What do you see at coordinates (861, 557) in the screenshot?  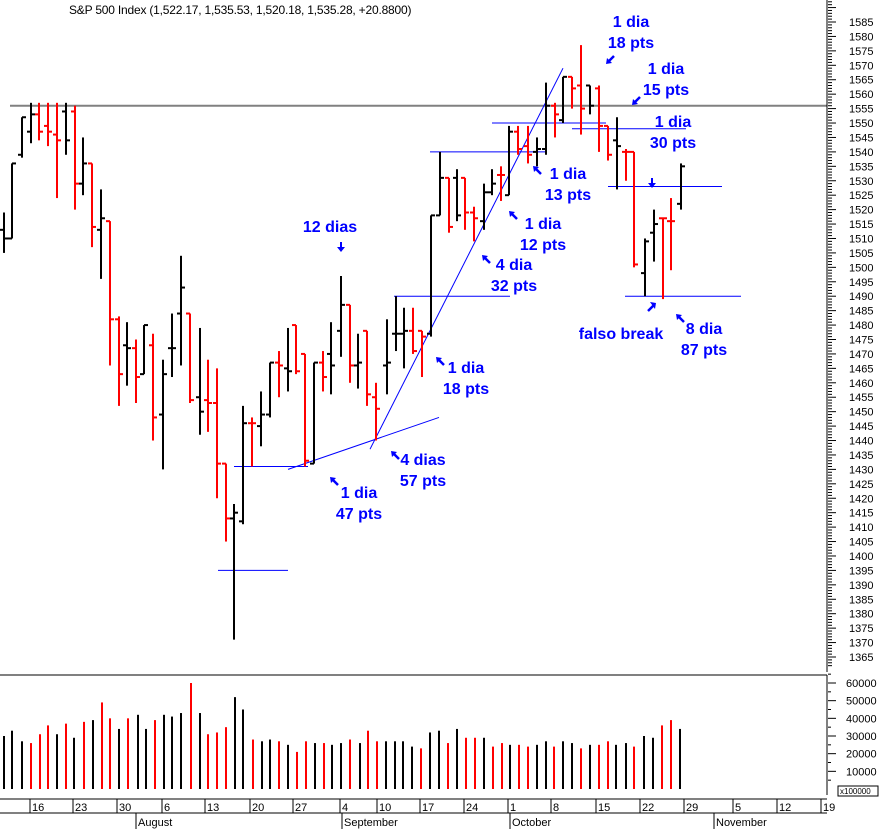 I see `price-tick-label: 1400` at bounding box center [861, 557].